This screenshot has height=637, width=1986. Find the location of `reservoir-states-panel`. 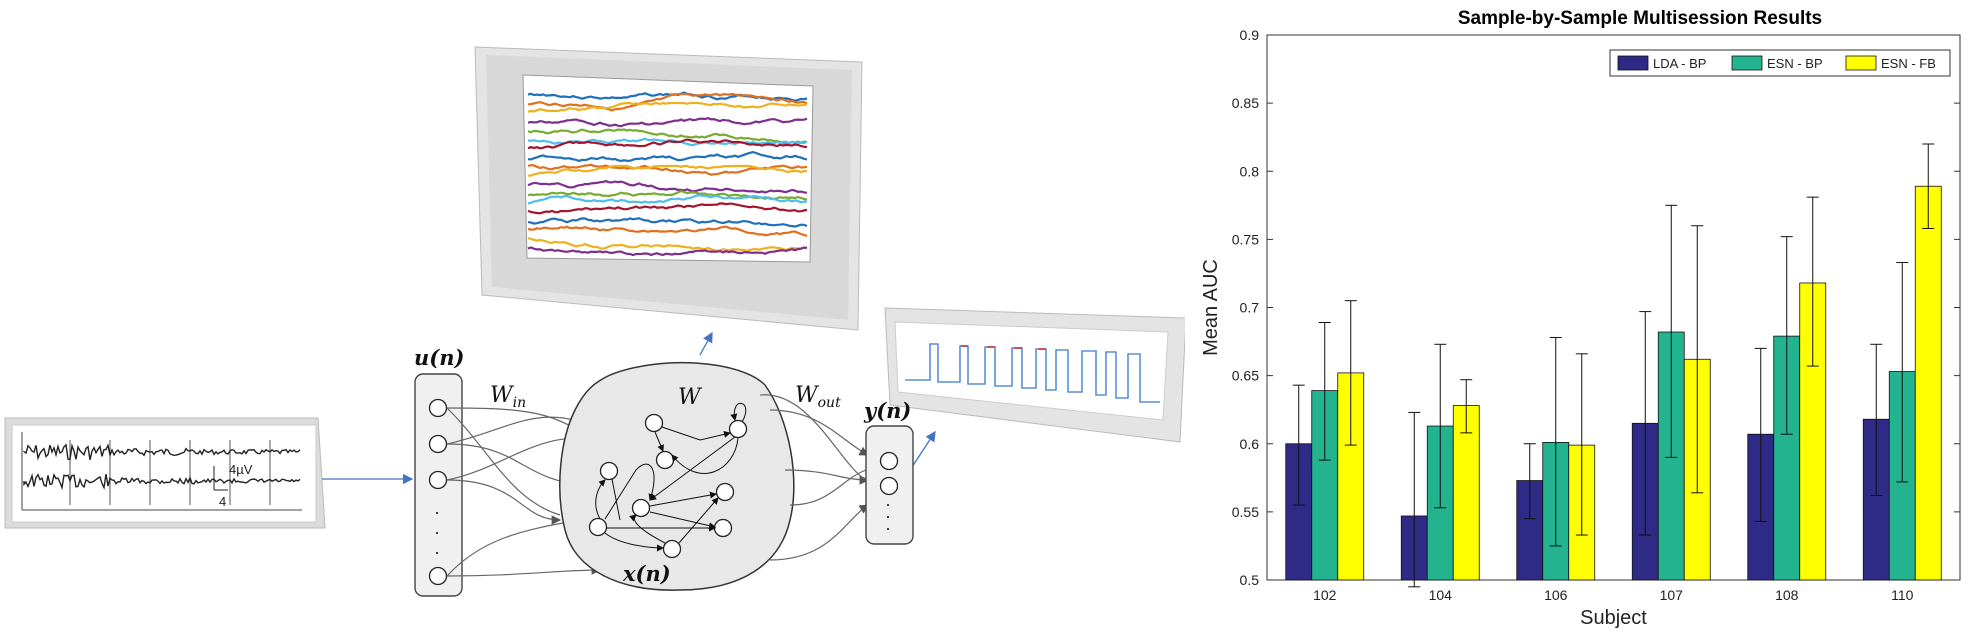

reservoir-states-panel is located at coordinates (668, 188).